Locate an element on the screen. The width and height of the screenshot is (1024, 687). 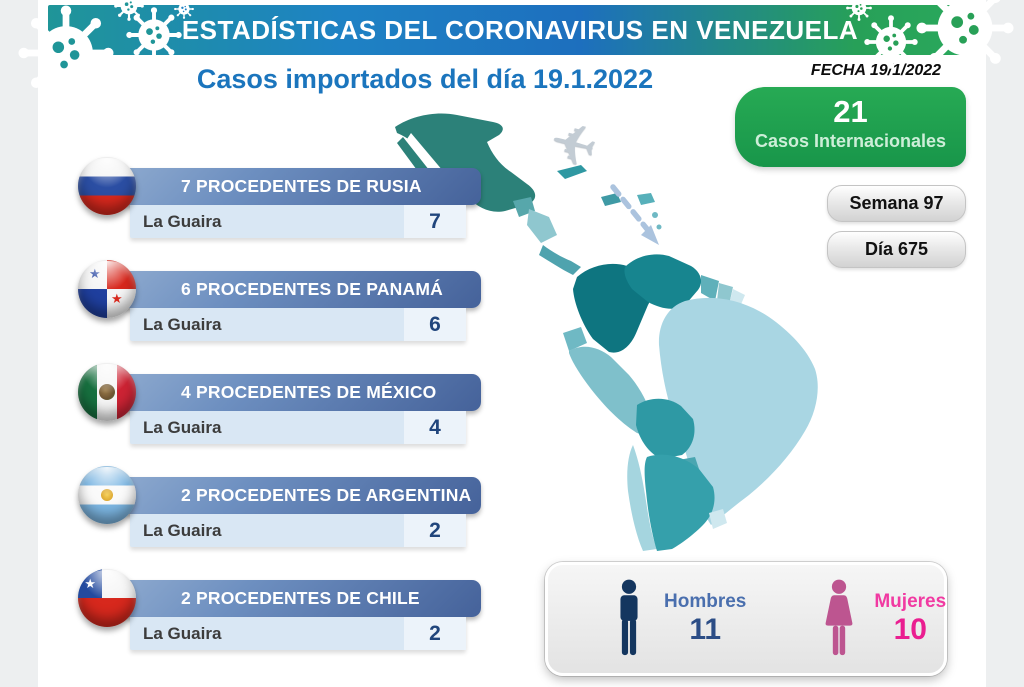
case-count: 7 is located at coordinates (435, 221).